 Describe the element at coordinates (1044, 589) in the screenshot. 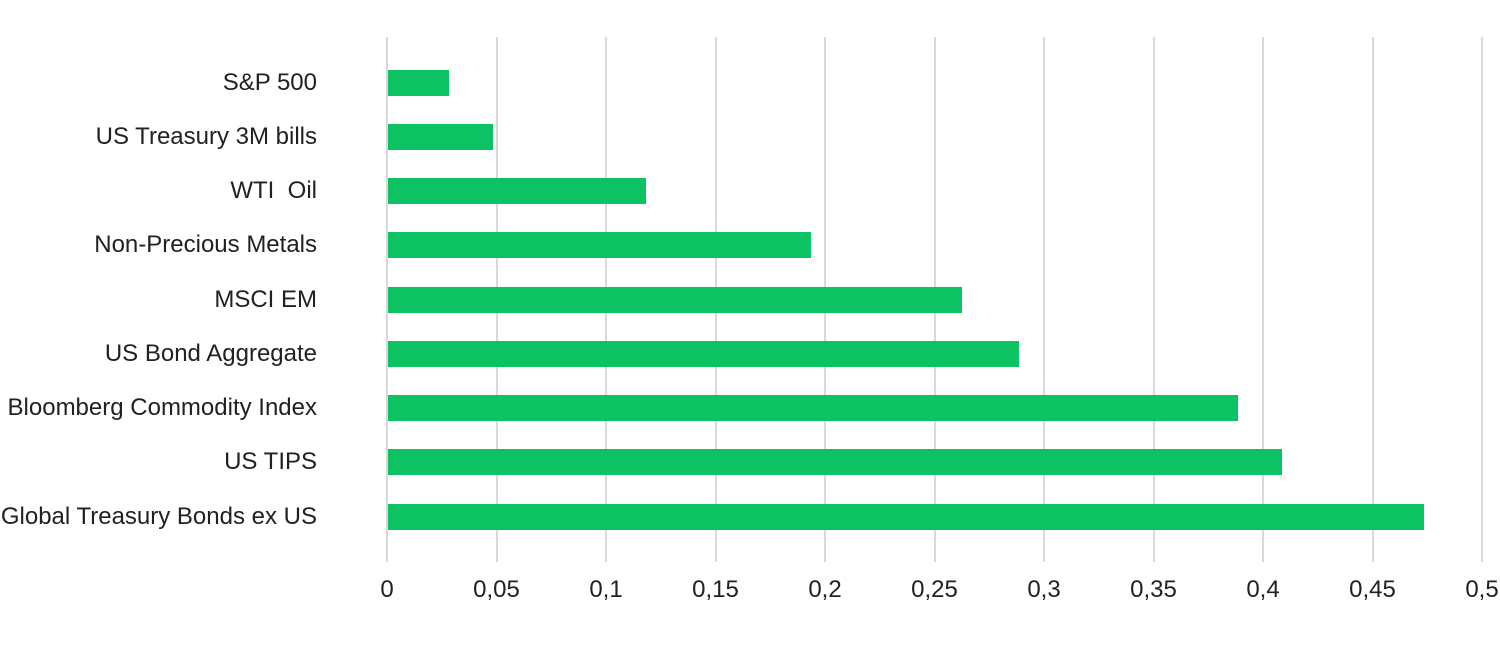

I see `x-tick-label: 0,3` at that location.